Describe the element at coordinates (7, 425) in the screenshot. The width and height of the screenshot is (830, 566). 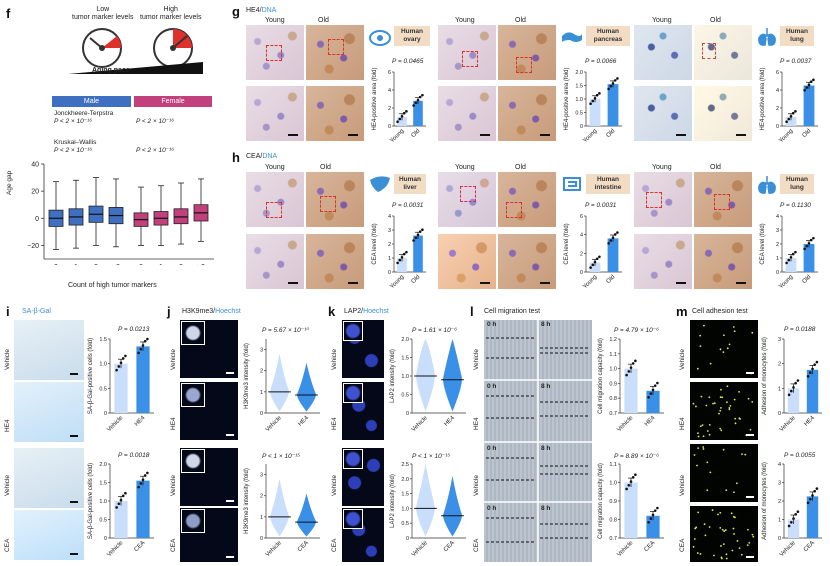
I see `i-row-1: HE4` at that location.